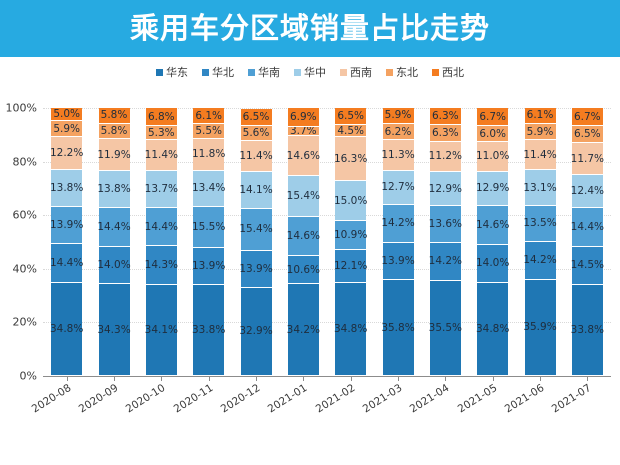 The height and width of the screenshot is (465, 620). Describe the element at coordinates (172, 72) in the screenshot. I see `legend-item-华东: 华东` at that location.